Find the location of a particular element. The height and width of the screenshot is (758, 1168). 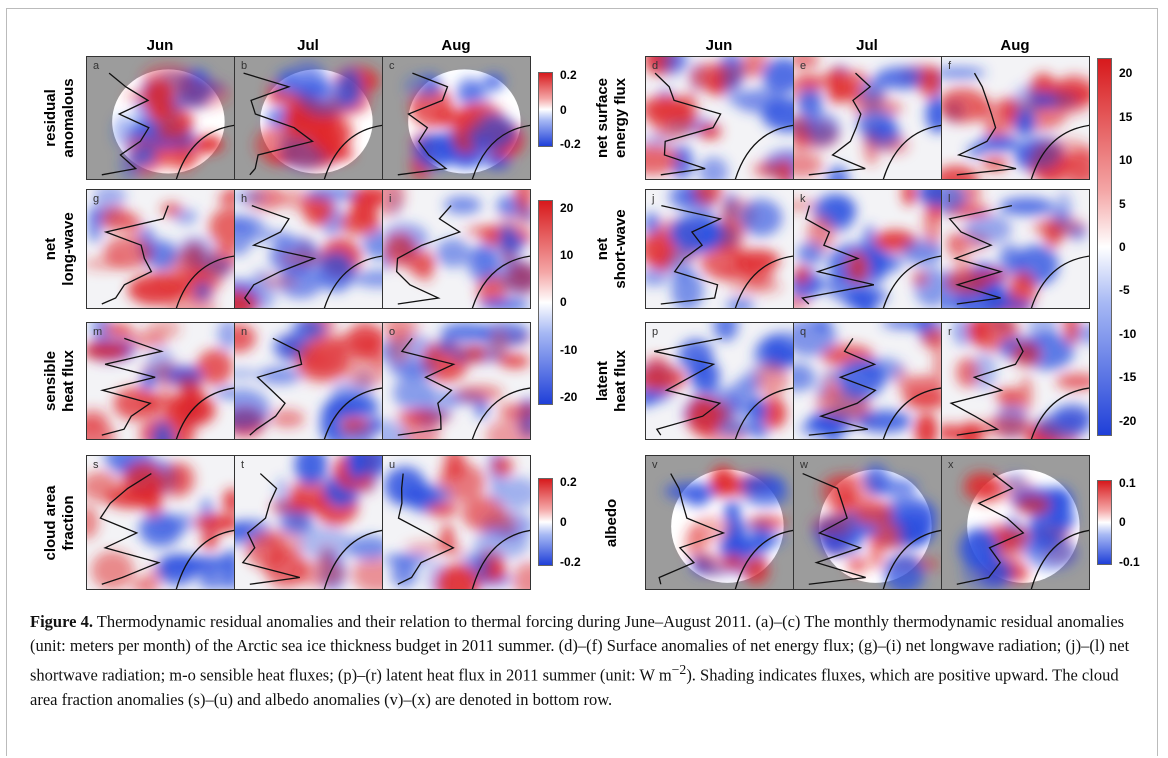

panel-letter: e is located at coordinates (803, 66).